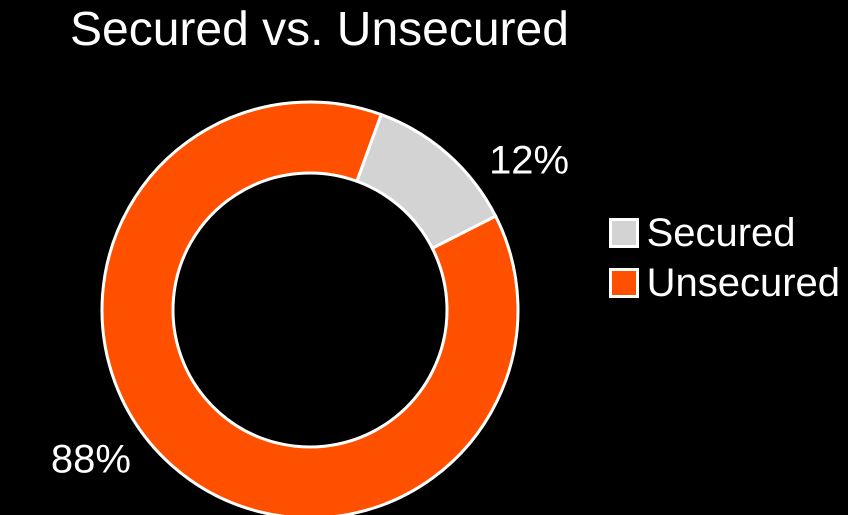 The width and height of the screenshot is (848, 515). Describe the element at coordinates (90, 460) in the screenshot. I see `data-label: 88%` at that location.